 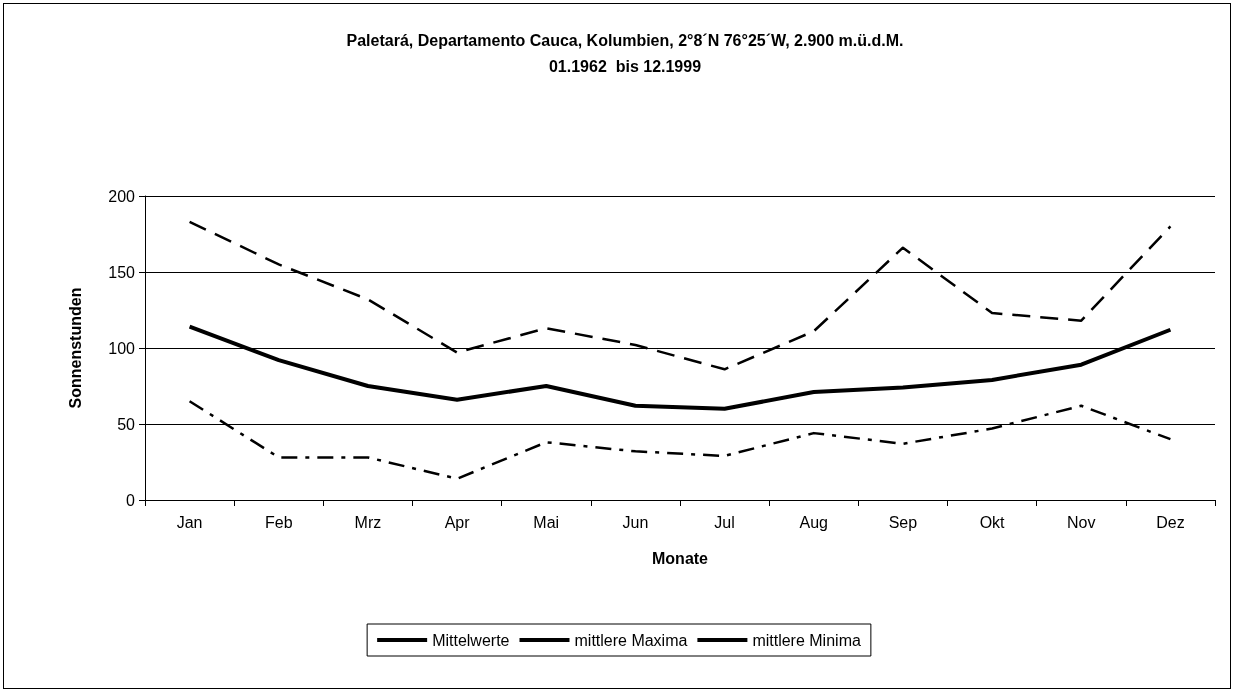 What do you see at coordinates (122, 272) in the screenshot?
I see `y-tick-label: 150` at bounding box center [122, 272].